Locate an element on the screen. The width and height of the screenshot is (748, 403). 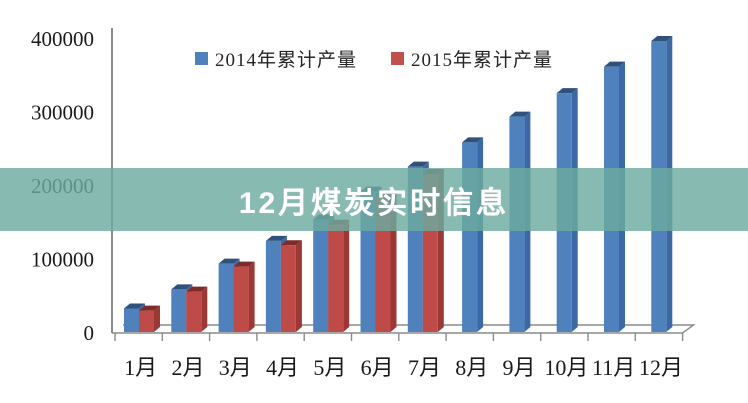
bar-2014-2月 is located at coordinates (179, 310).